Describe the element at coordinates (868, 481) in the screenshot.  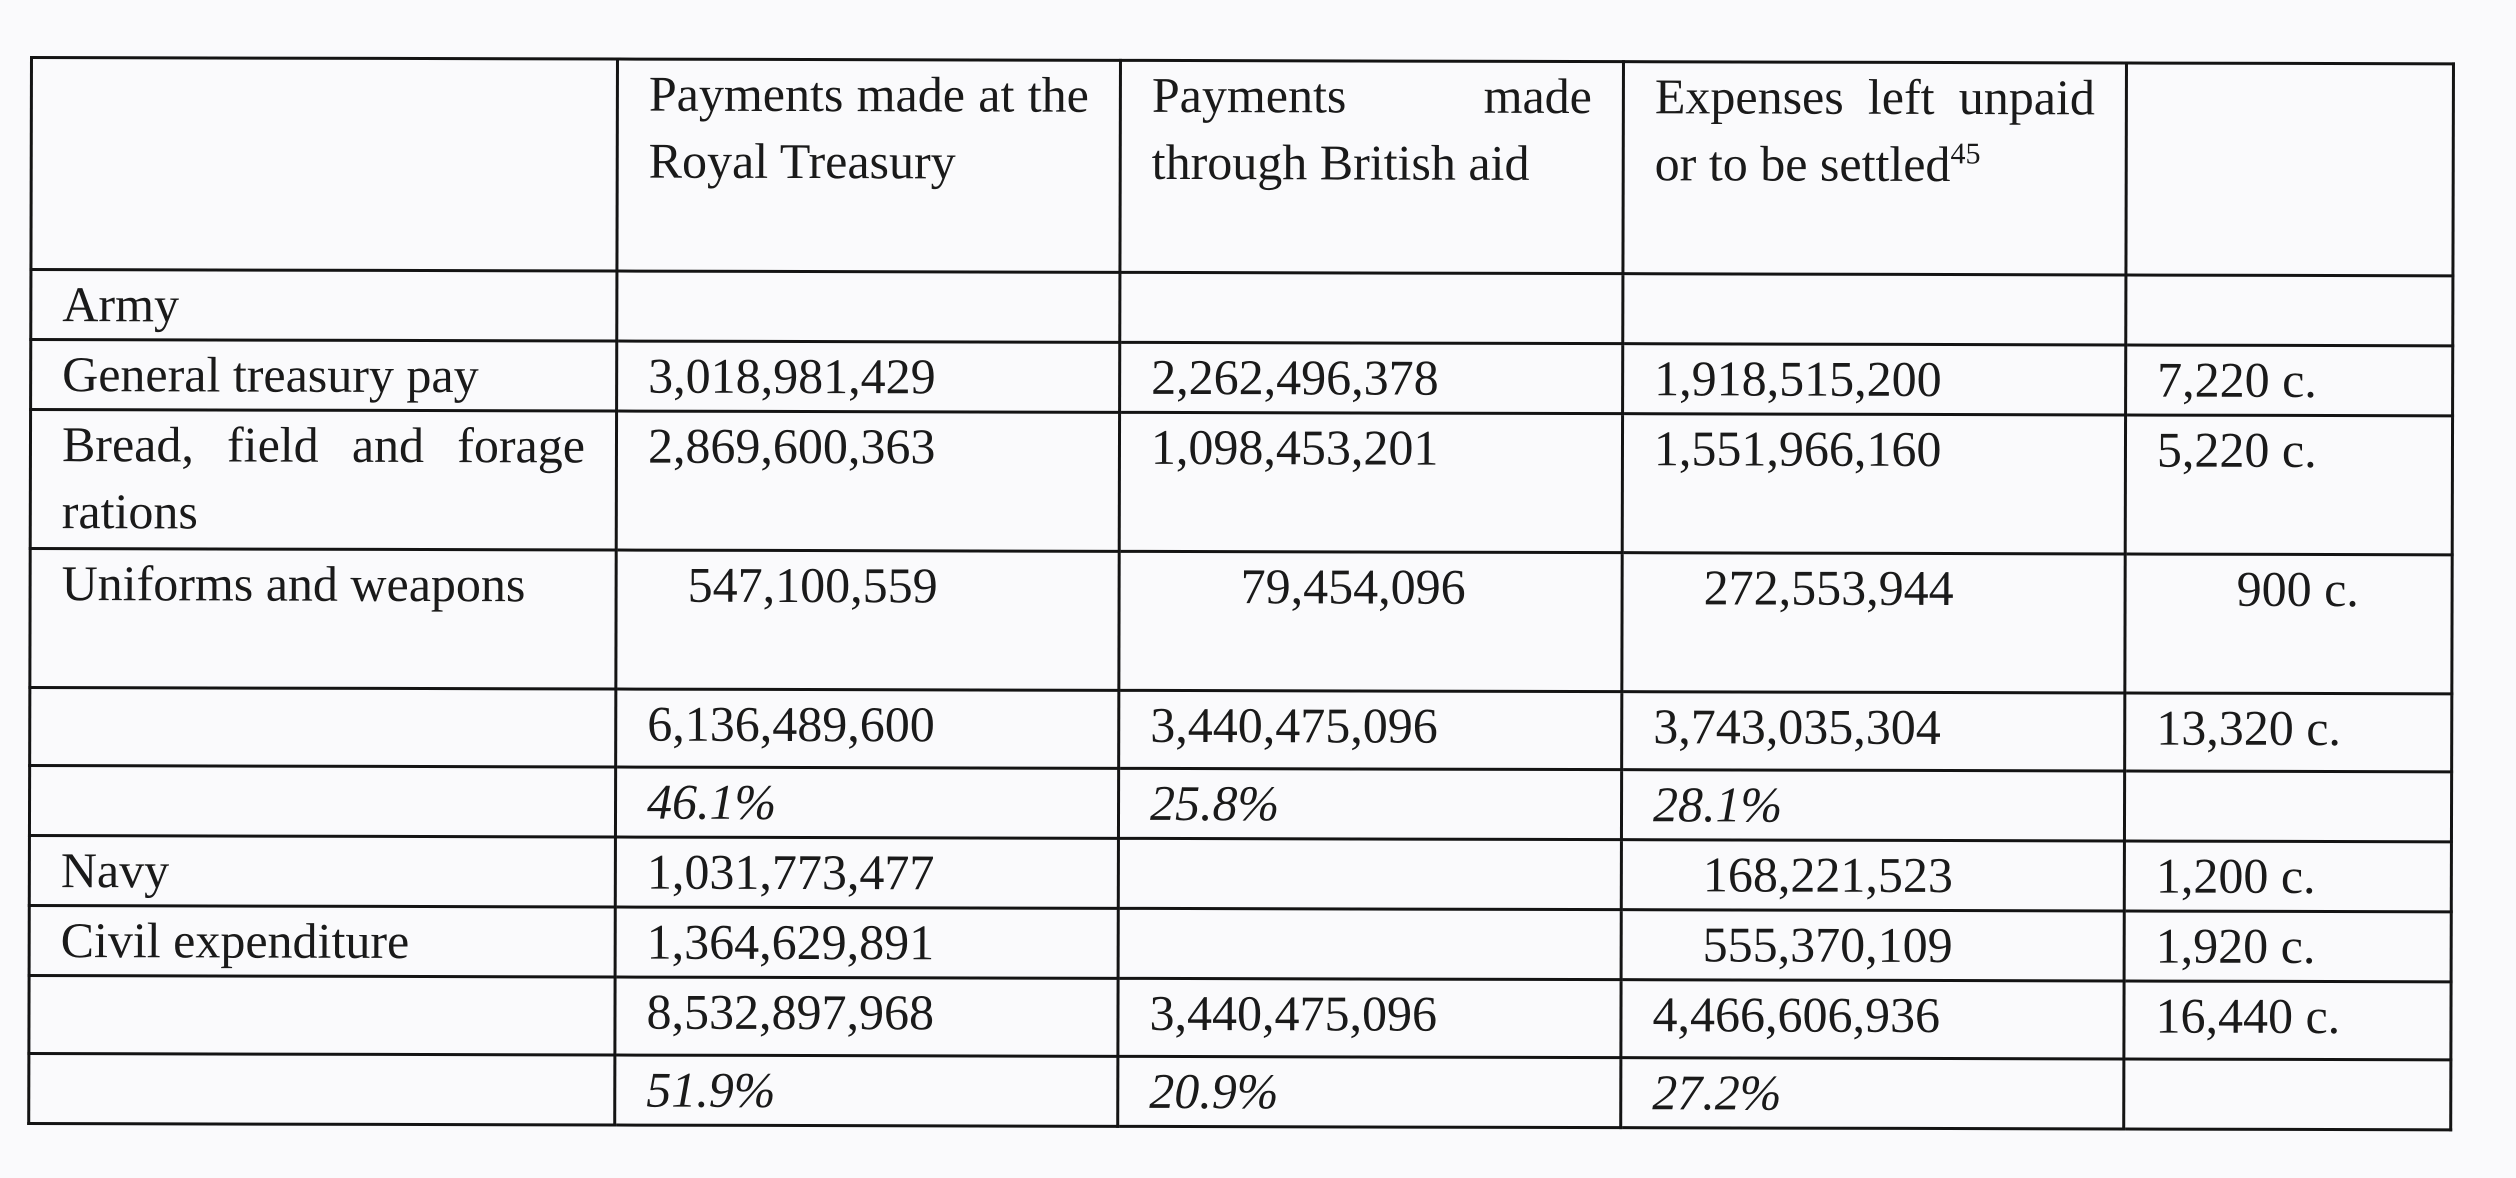
I see `value-royal-treasury: 2,869,600,363` at that location.